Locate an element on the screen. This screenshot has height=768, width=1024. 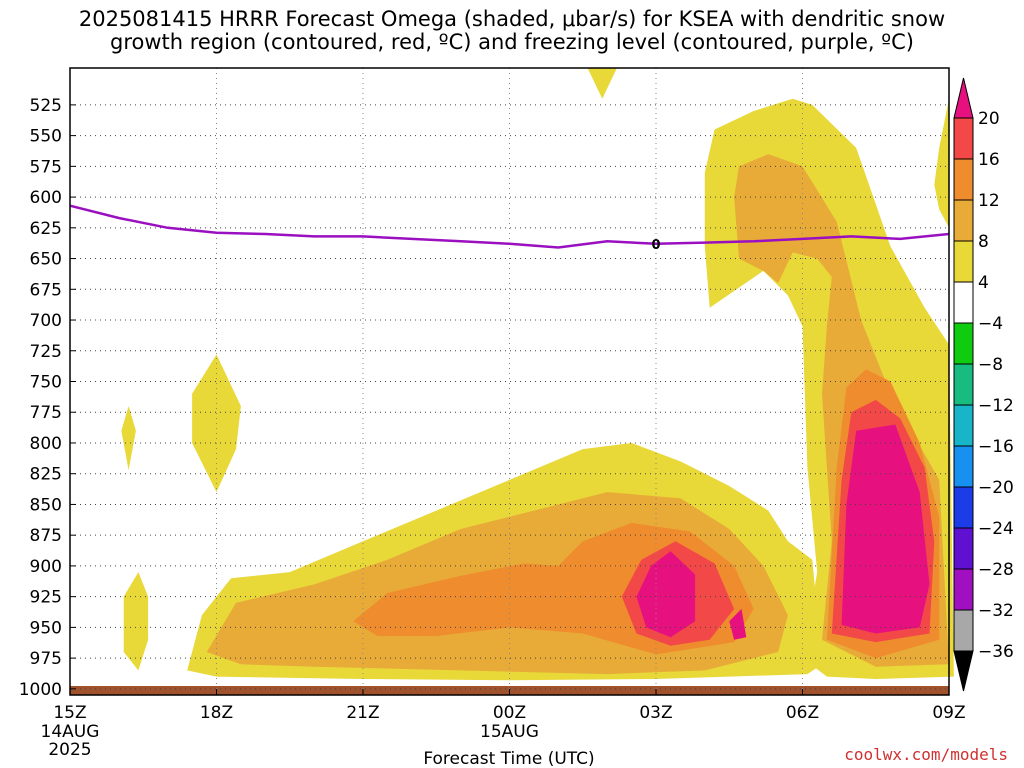
colorbar-tick-label: −28 is located at coordinates (996, 570).